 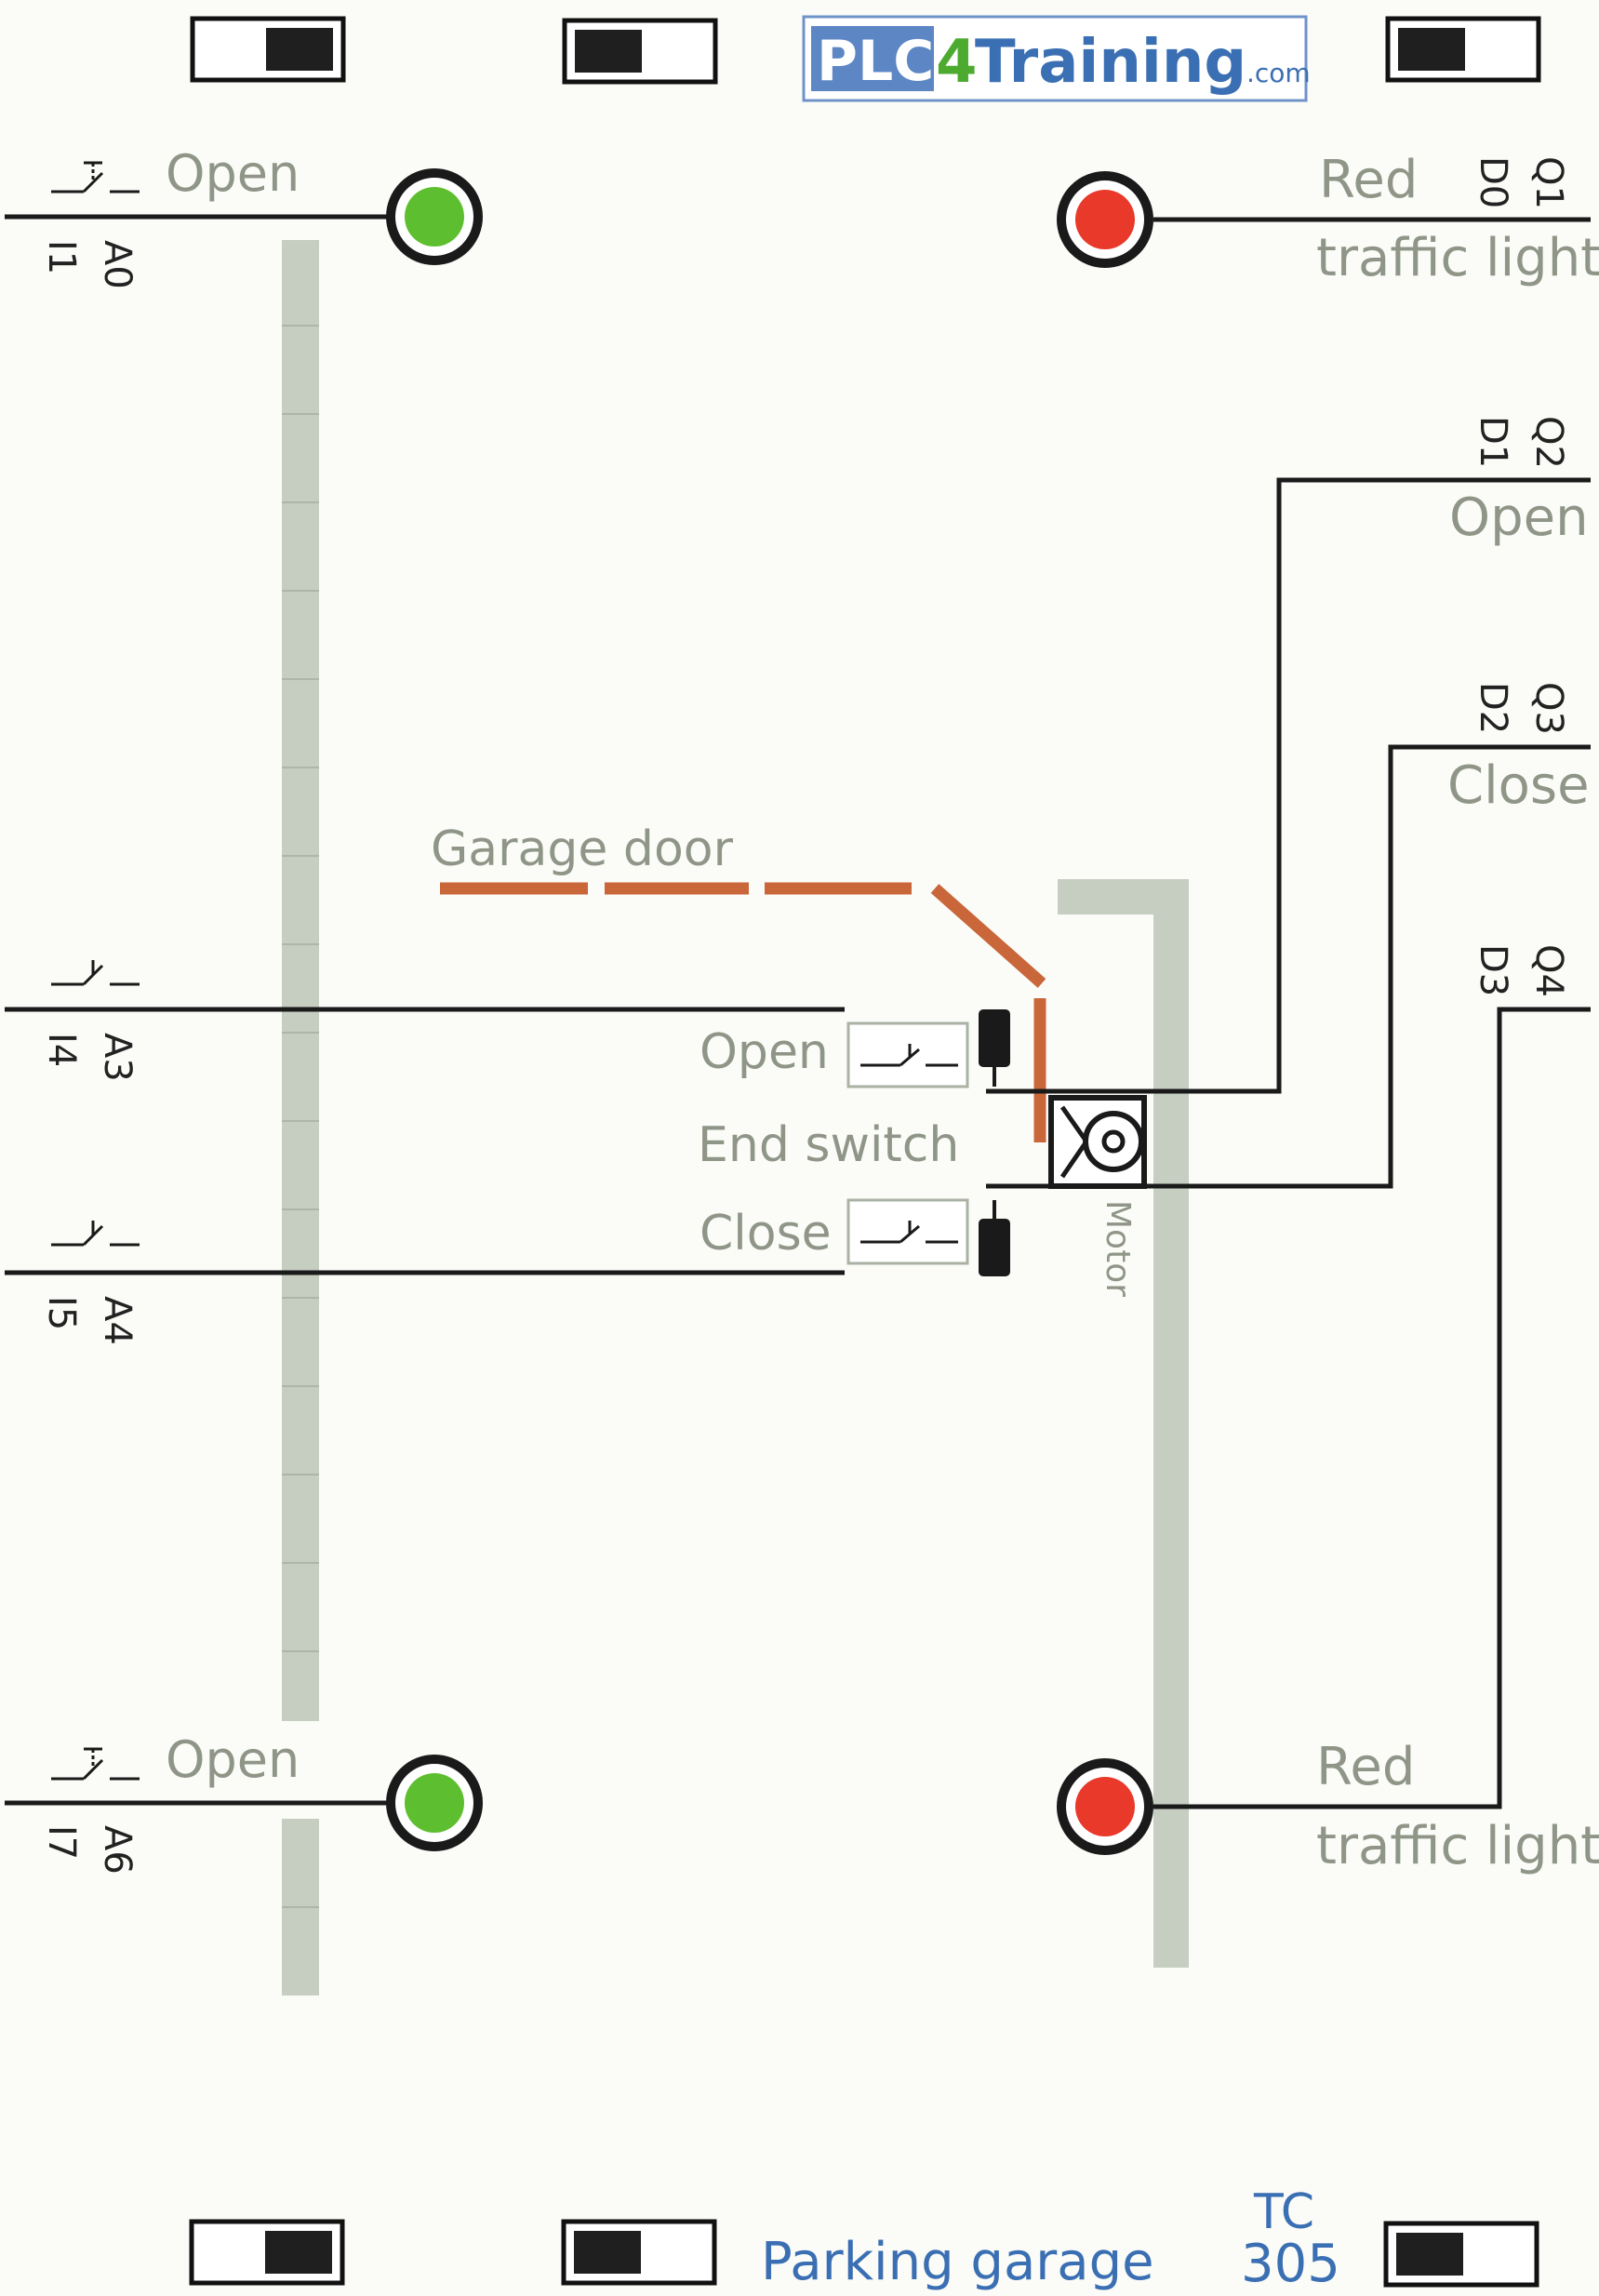 What do you see at coordinates (61, 1313) in the screenshot?
I see `pin-i5: I5` at bounding box center [61, 1313].